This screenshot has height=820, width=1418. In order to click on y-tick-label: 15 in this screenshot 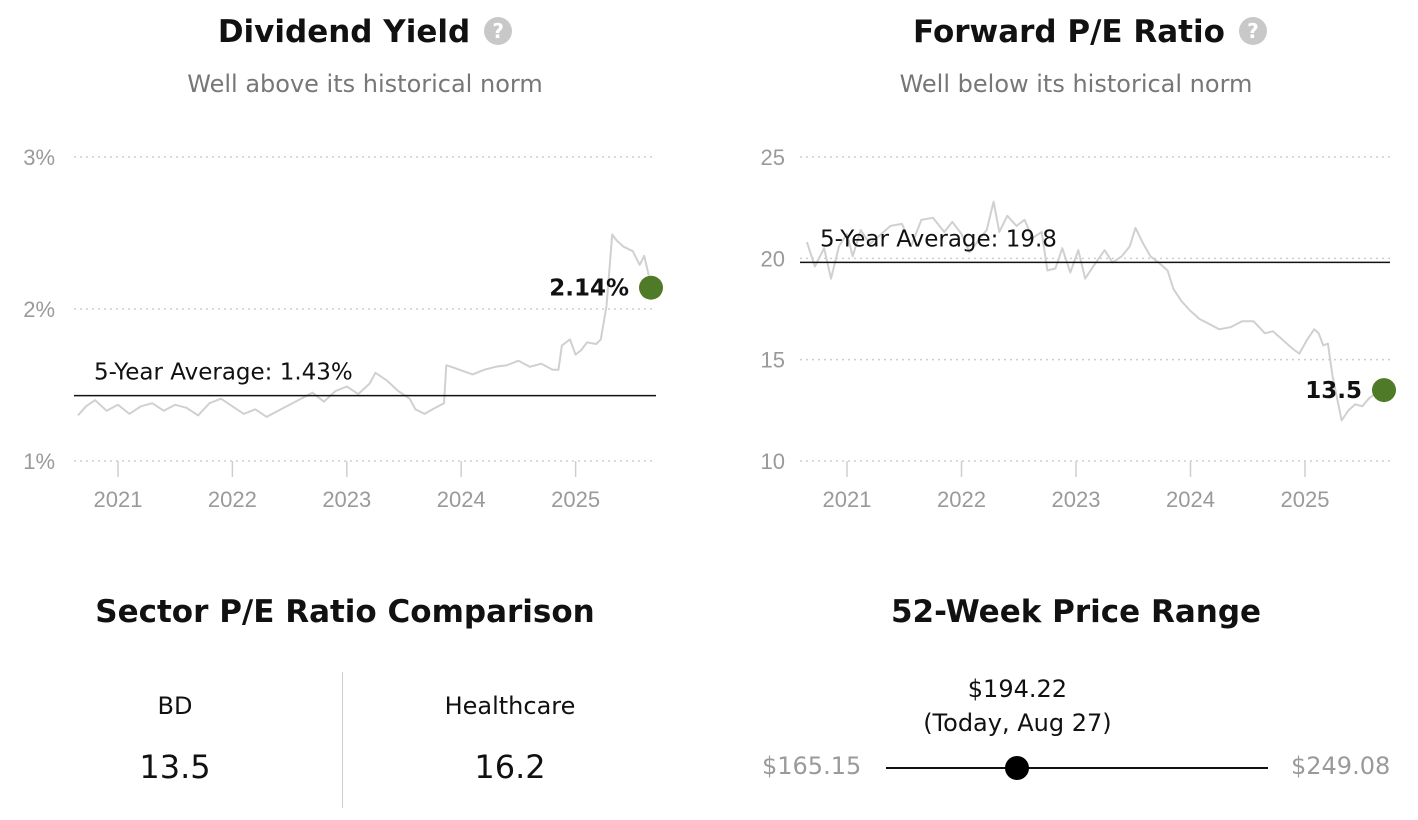, I will do `click(773, 360)`.